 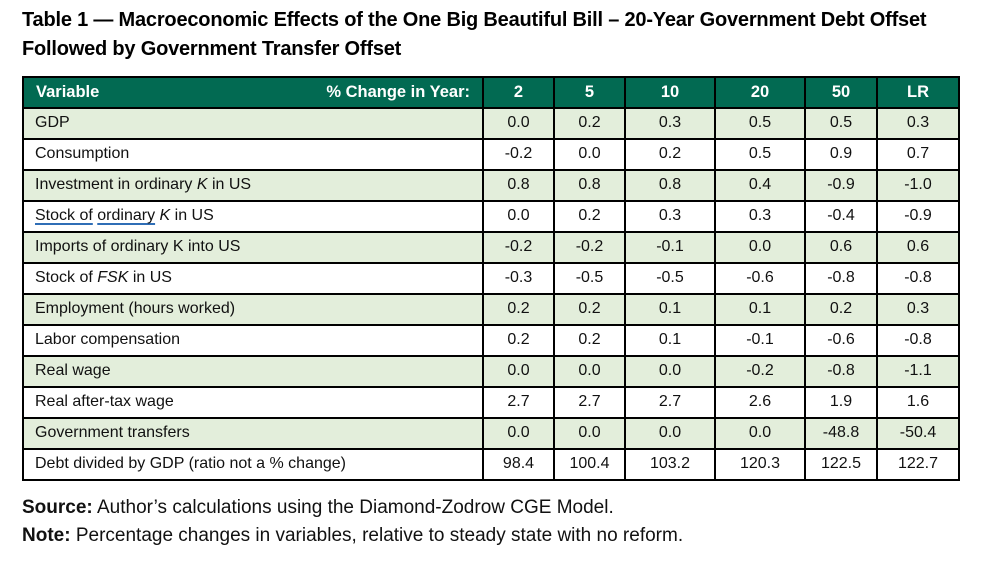 I want to click on year-column-header-10: 10, so click(x=670, y=92).